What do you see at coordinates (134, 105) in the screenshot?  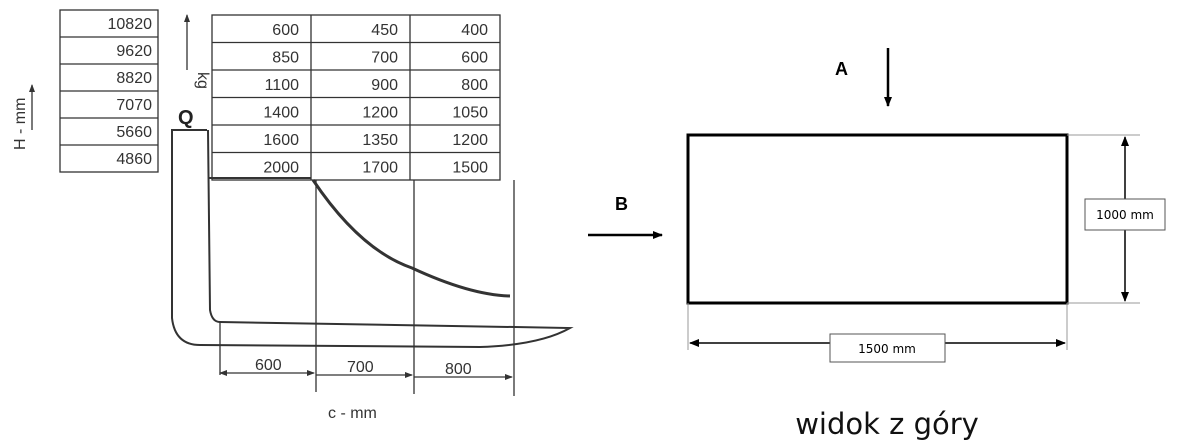 I see `height-value: 7070` at bounding box center [134, 105].